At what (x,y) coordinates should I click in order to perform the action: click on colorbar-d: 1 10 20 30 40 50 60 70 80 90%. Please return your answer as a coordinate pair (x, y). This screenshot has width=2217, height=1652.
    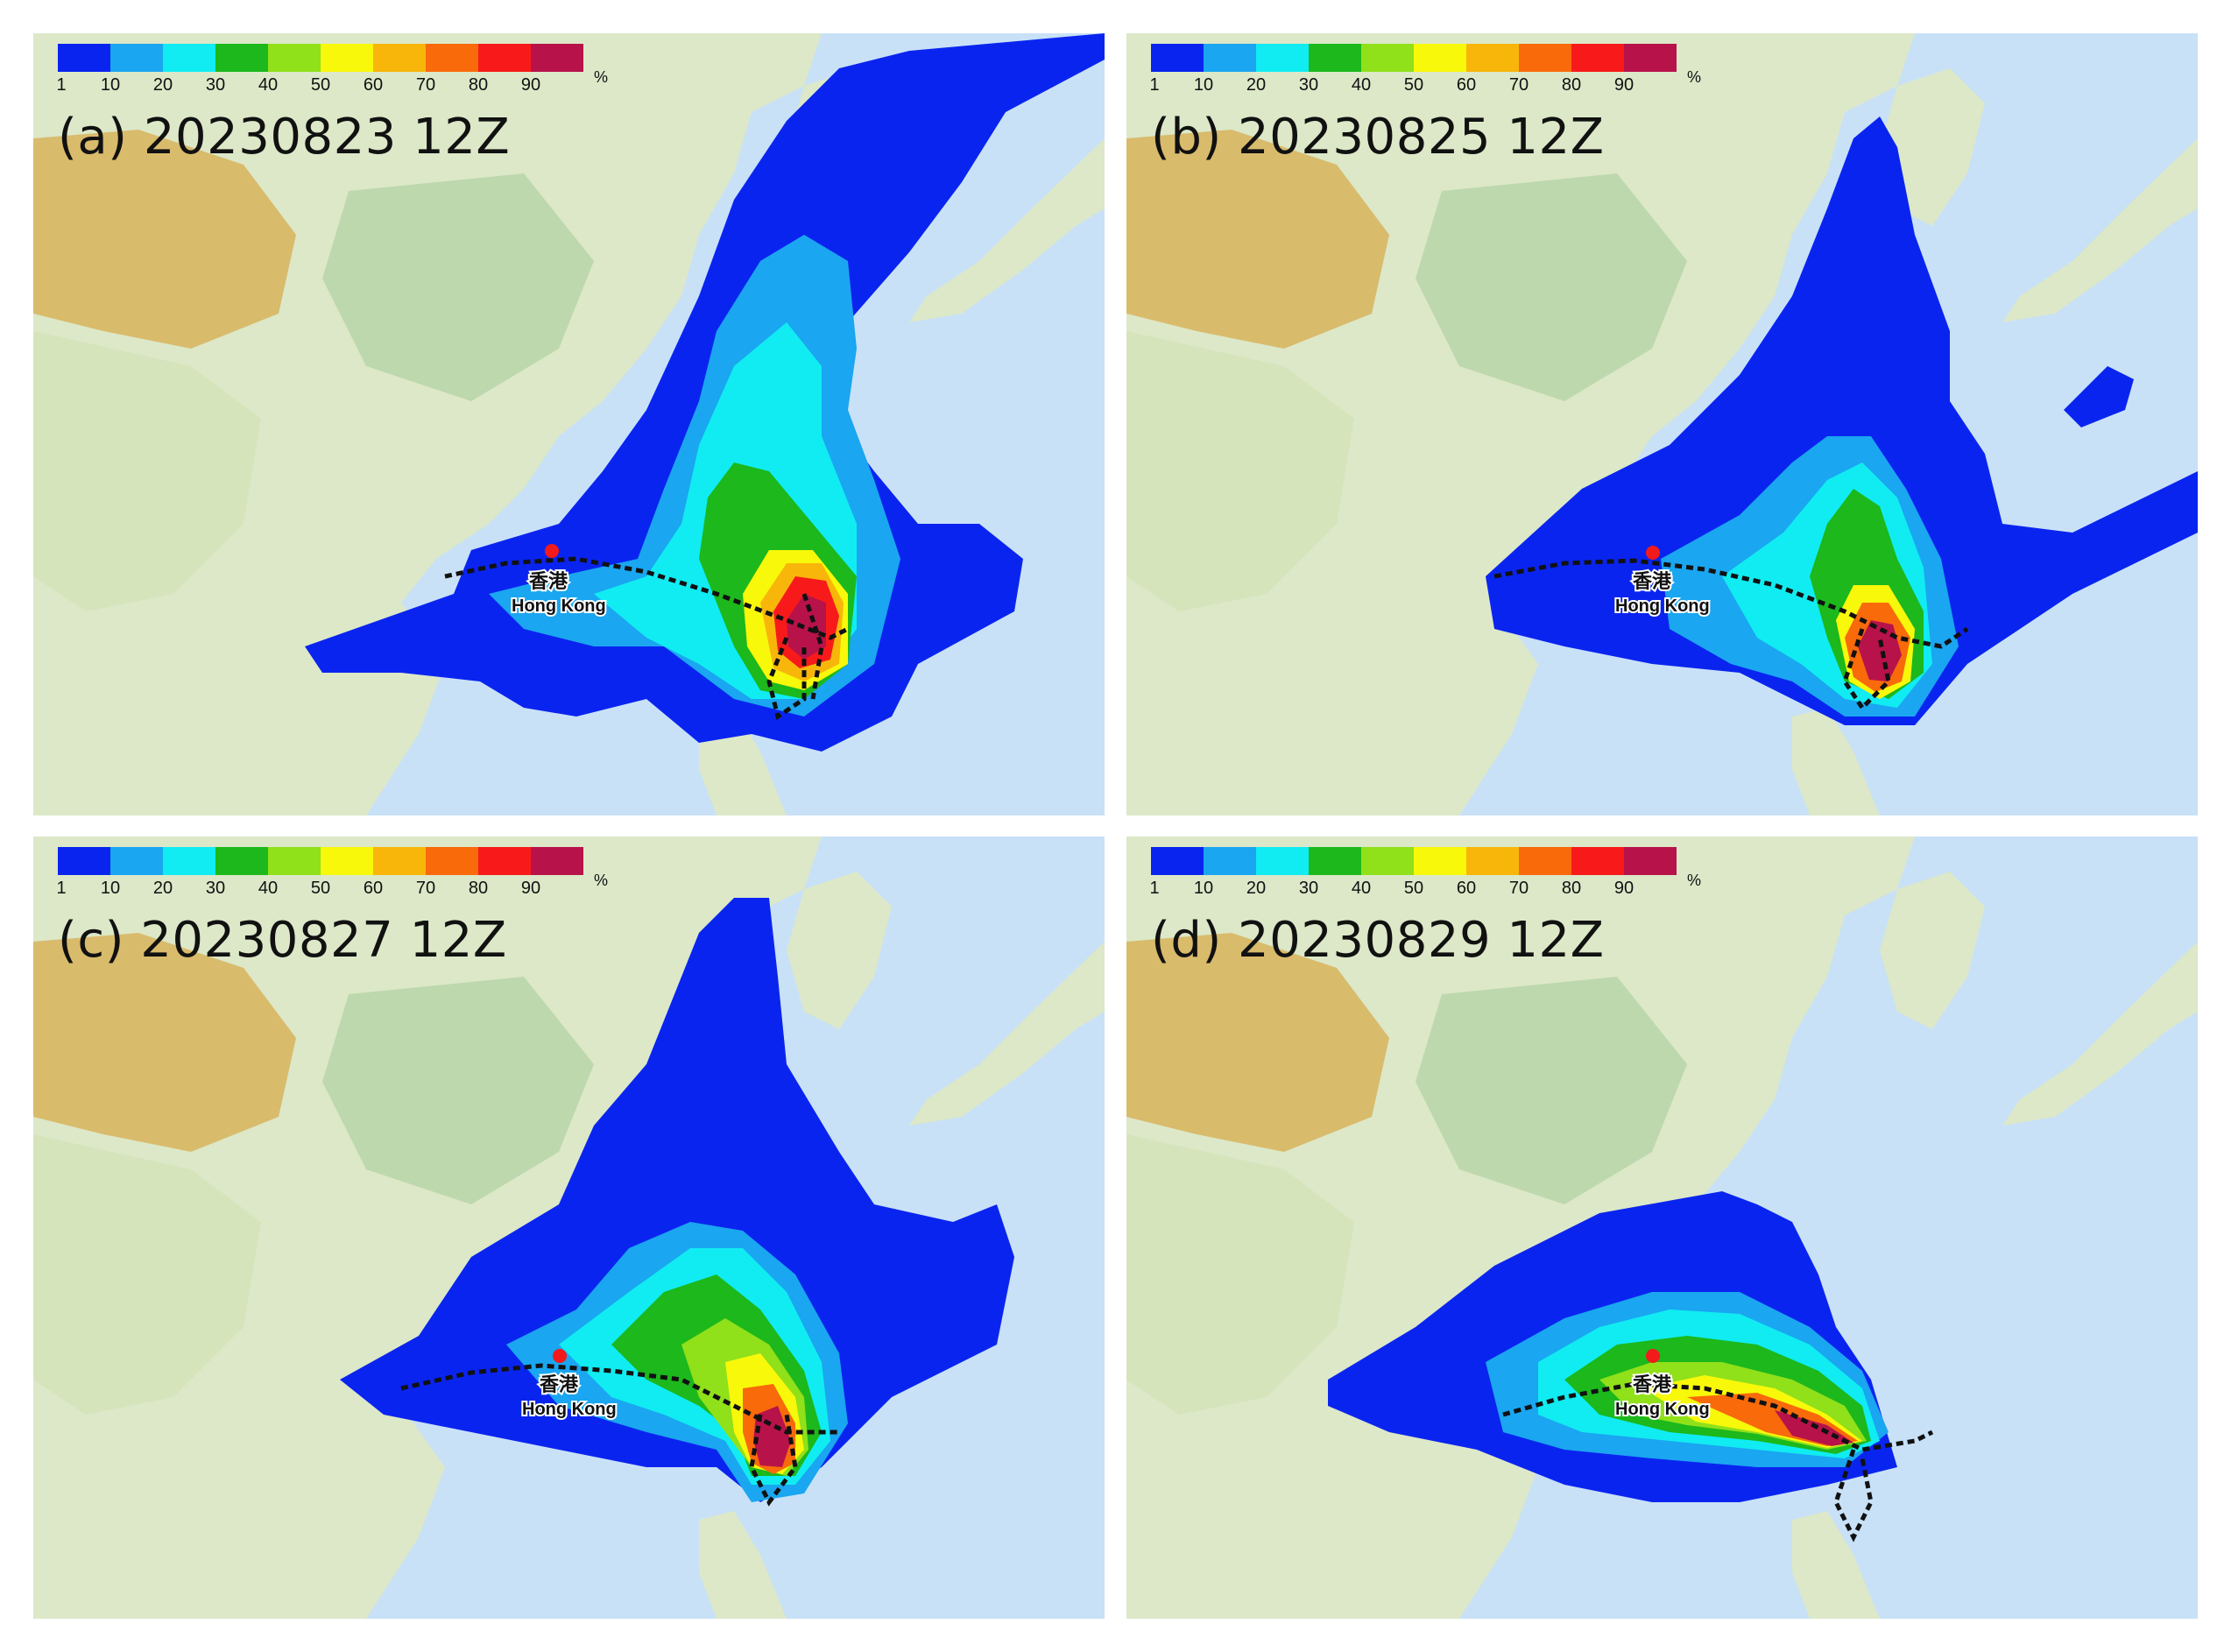
    Looking at the image, I should click on (1425, 873).